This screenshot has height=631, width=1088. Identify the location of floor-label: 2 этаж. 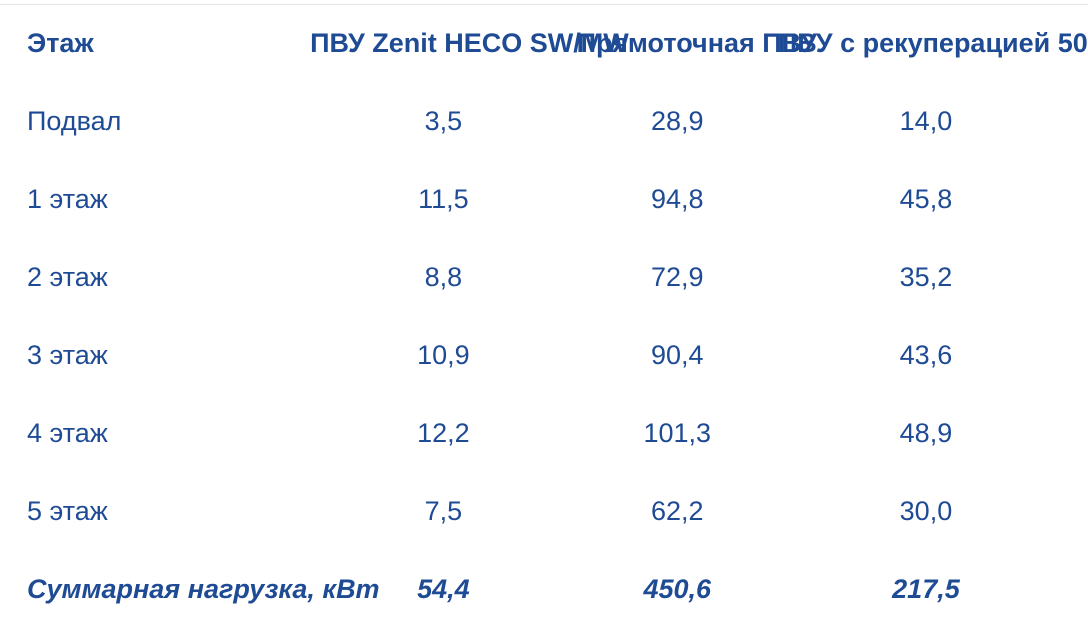
(67, 277).